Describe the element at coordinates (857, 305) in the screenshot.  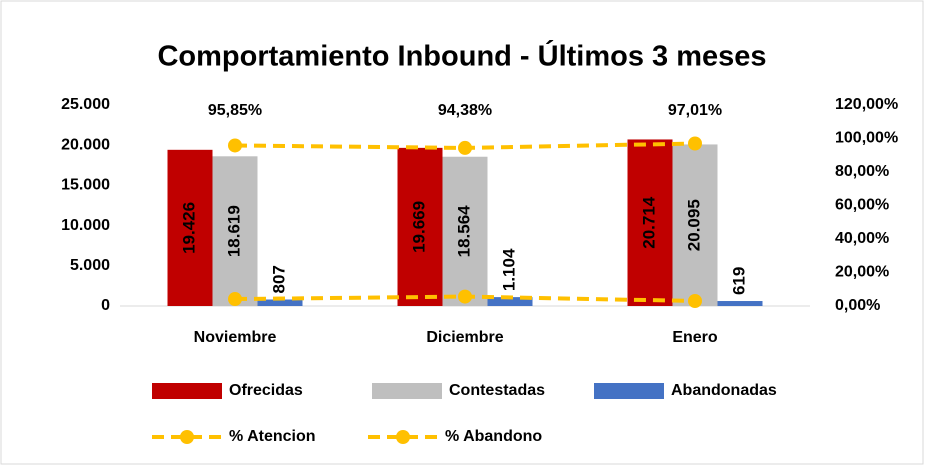
I see `y2-tick-label: 0,00%` at that location.